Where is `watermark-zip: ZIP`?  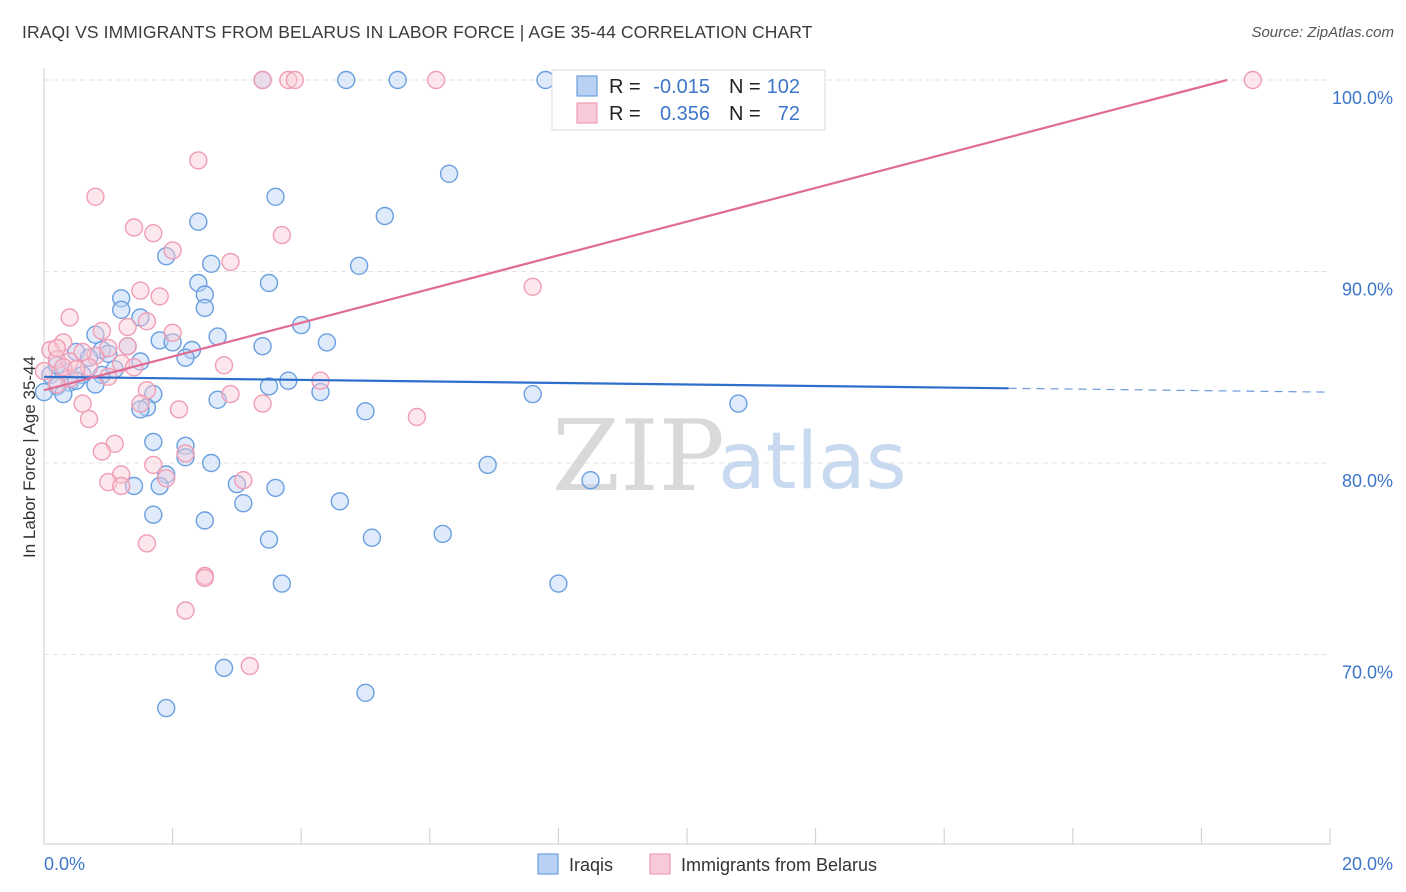 watermark-zip: ZIP is located at coordinates (638, 457).